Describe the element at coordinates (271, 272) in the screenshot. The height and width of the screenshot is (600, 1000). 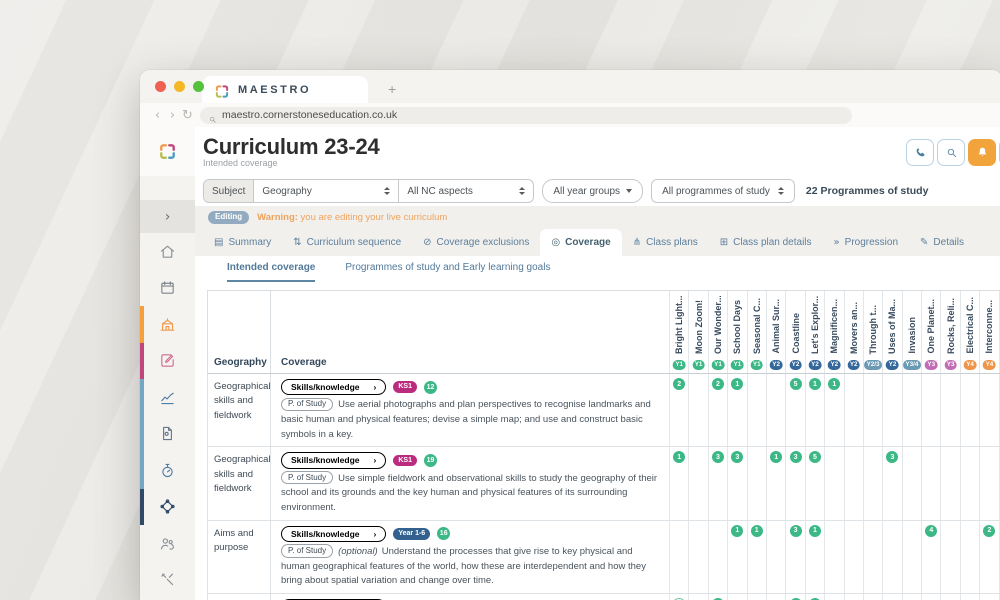
I see `subtab-intended-coverage: Intended coverage` at that location.